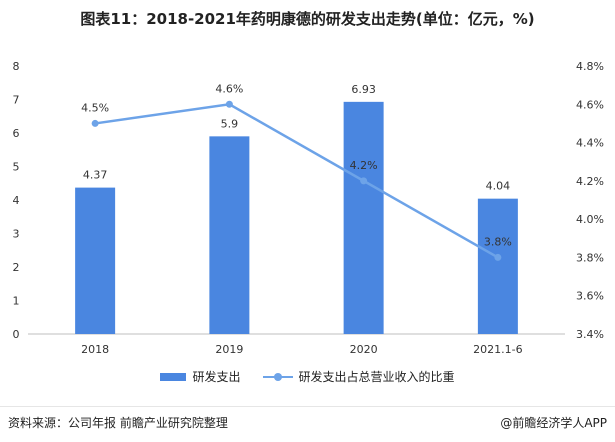 The width and height of the screenshot is (615, 442). I want to click on bar-value-label: 6.93, so click(363, 89).